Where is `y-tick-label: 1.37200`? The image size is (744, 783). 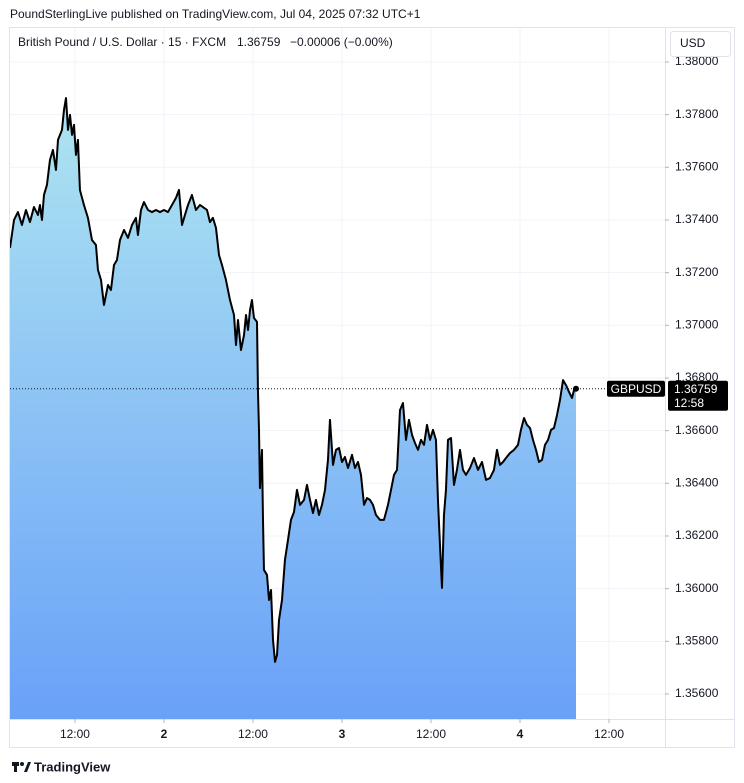 y-tick-label: 1.37200 is located at coordinates (697, 272).